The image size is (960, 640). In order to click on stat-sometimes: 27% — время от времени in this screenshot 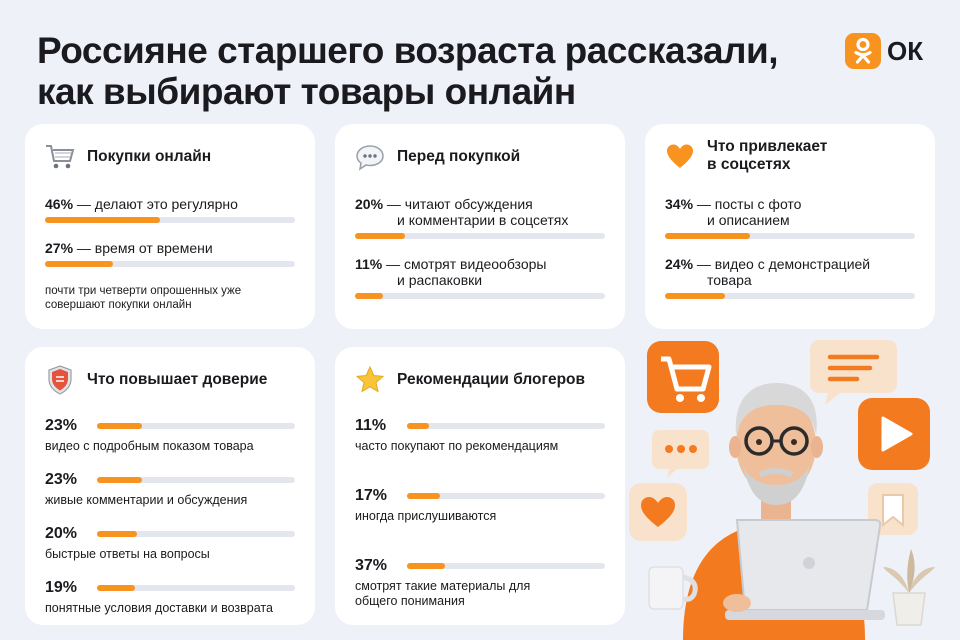, I will do `click(170, 253)`.